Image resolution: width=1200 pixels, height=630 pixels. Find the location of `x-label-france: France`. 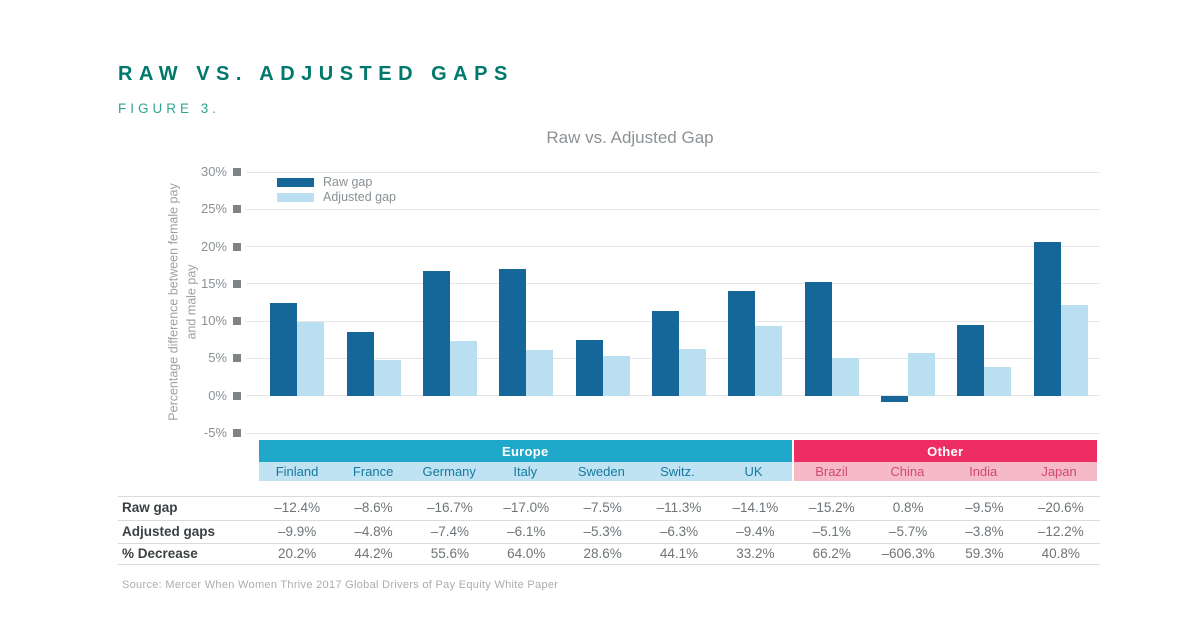

x-label-france: France is located at coordinates (373, 471).